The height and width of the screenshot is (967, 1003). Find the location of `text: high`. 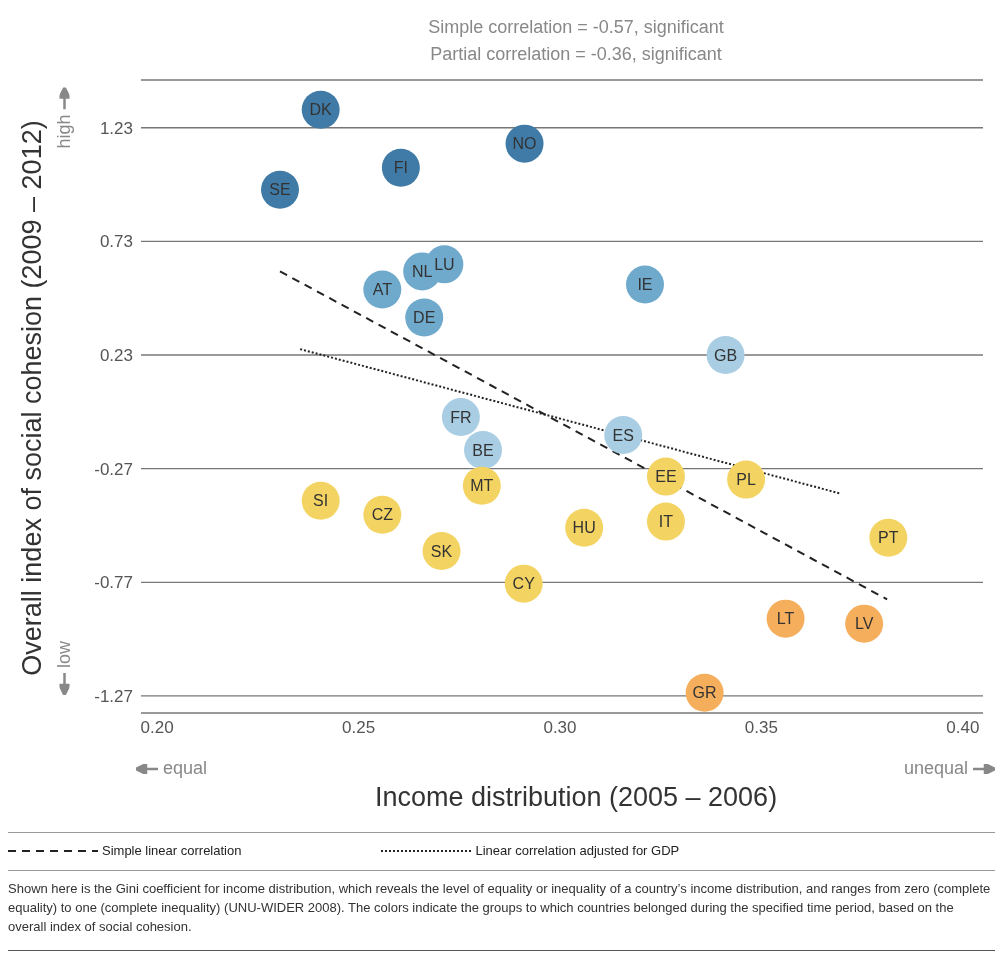

text: high is located at coordinates (63, 131).